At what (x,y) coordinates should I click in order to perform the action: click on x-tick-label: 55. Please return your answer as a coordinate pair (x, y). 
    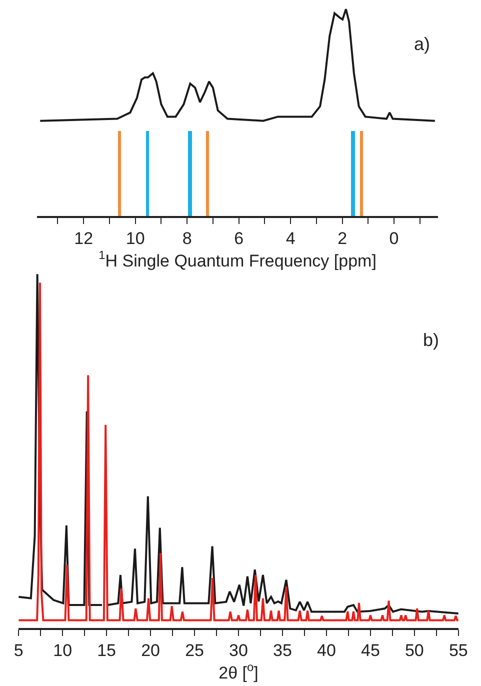
    Looking at the image, I should click on (458, 650).